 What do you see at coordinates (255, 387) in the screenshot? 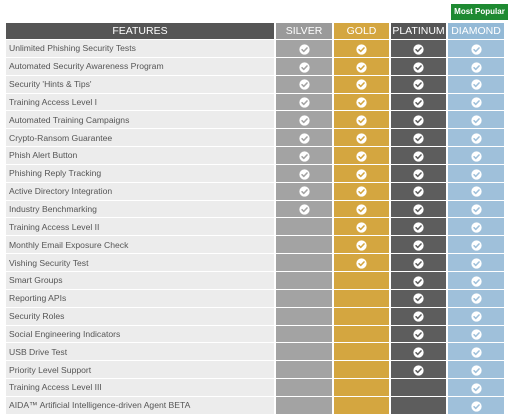
I see `table-row: Training Access Level III` at bounding box center [255, 387].